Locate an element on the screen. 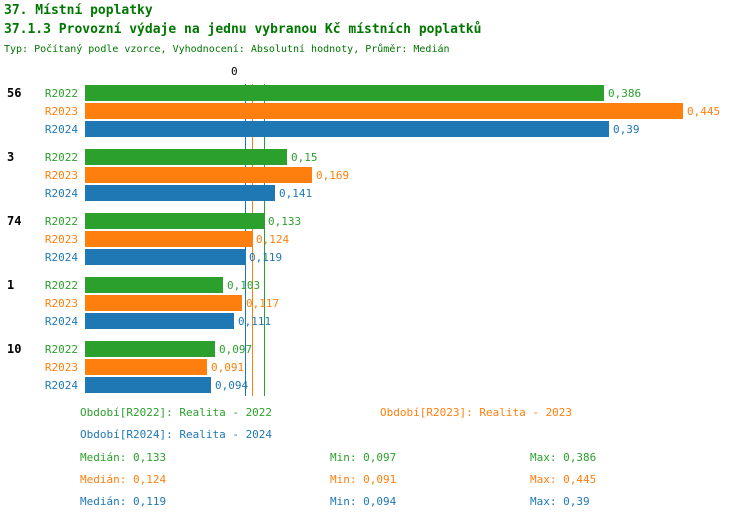 The width and height of the screenshot is (750, 512). bar-row: 56 R2022 0,386 is located at coordinates (375, 93).